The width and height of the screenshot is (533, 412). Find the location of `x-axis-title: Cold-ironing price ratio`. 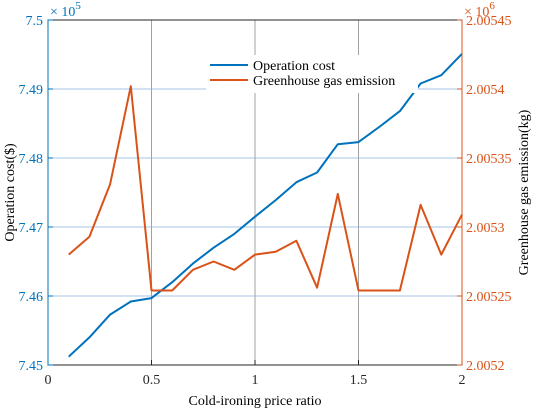

x-axis-title: Cold-ironing price ratio is located at coordinates (255, 401).